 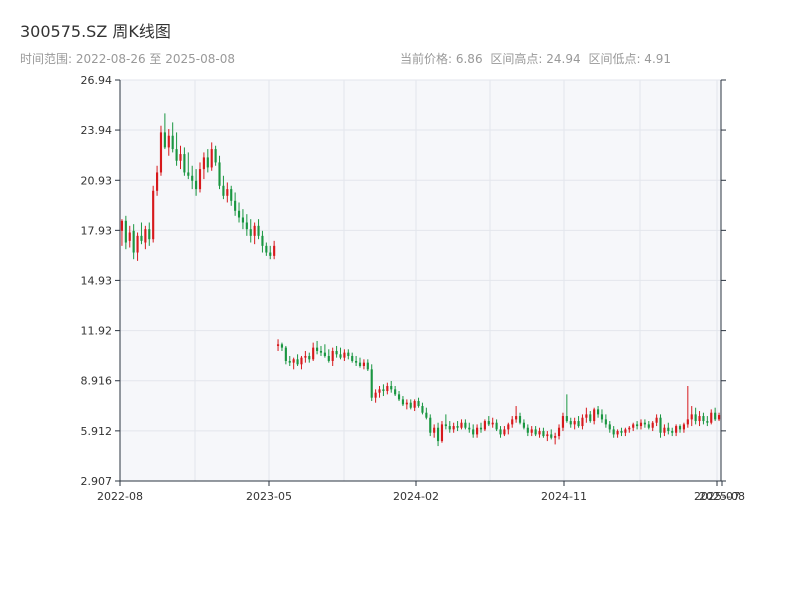 I want to click on current-price-label: 当前价格: 6.86, so click(x=441, y=59).